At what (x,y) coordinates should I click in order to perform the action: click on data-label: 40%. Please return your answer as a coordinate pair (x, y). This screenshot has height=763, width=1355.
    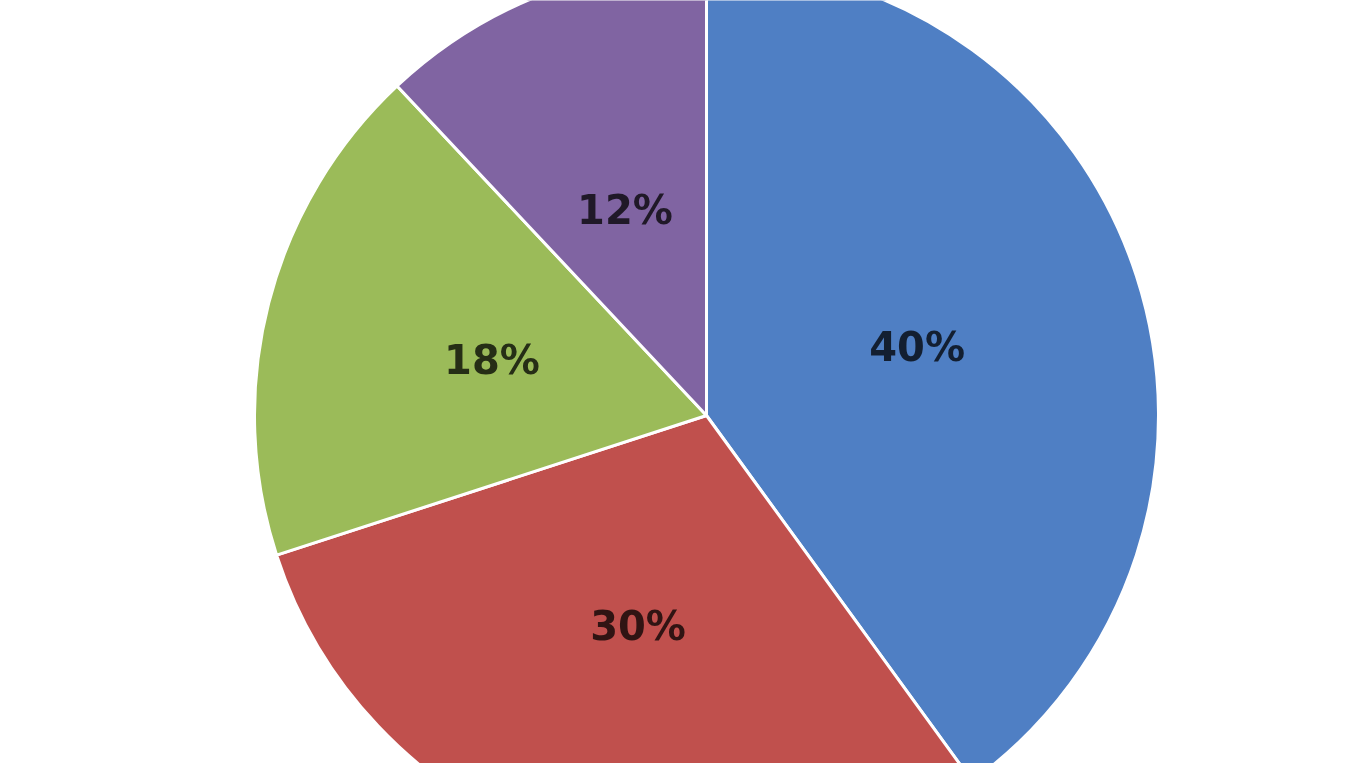
    Looking at the image, I should click on (917, 347).